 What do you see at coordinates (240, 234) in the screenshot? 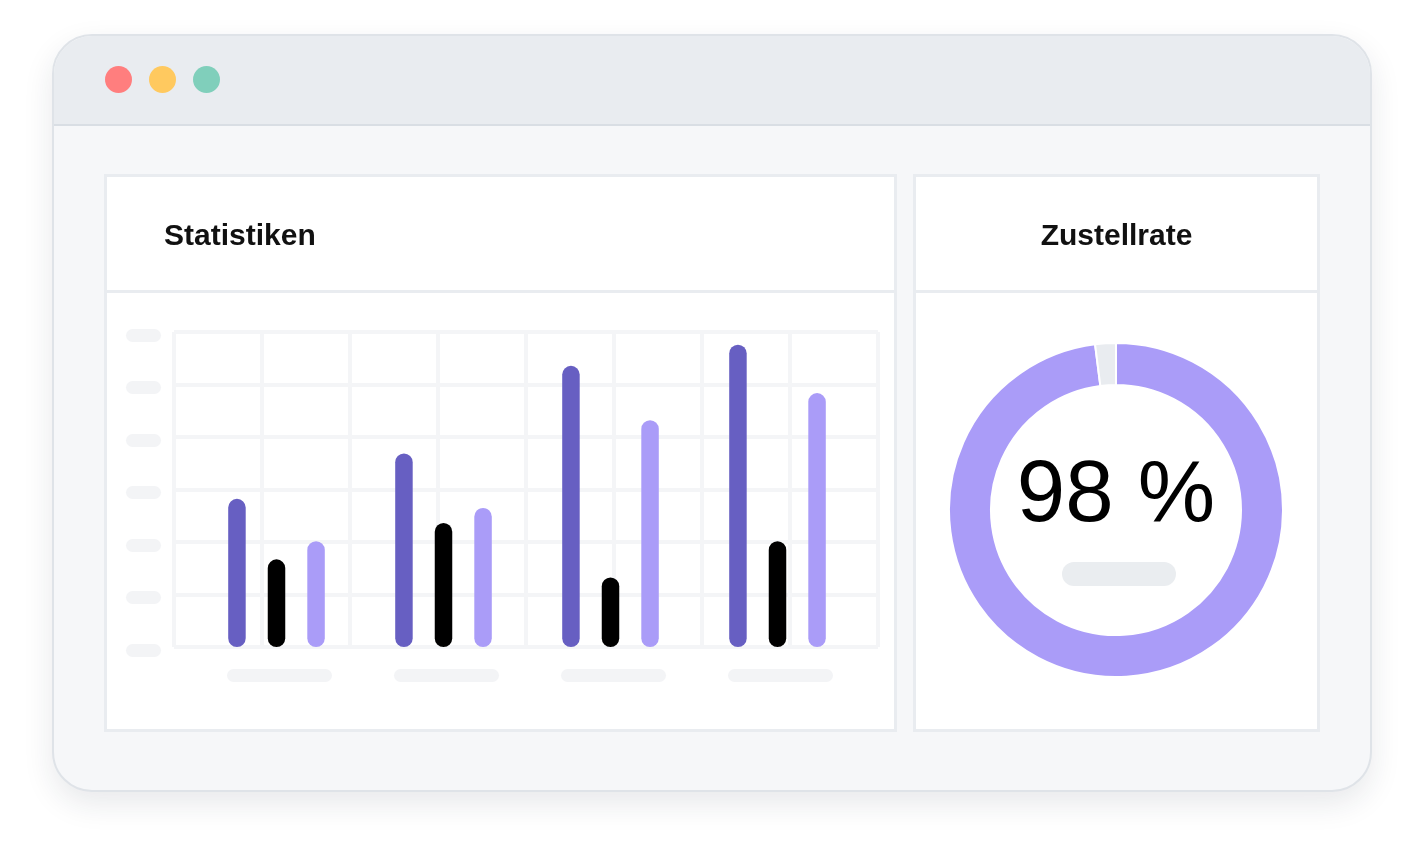
I see `chart-title: Statistiken` at bounding box center [240, 234].